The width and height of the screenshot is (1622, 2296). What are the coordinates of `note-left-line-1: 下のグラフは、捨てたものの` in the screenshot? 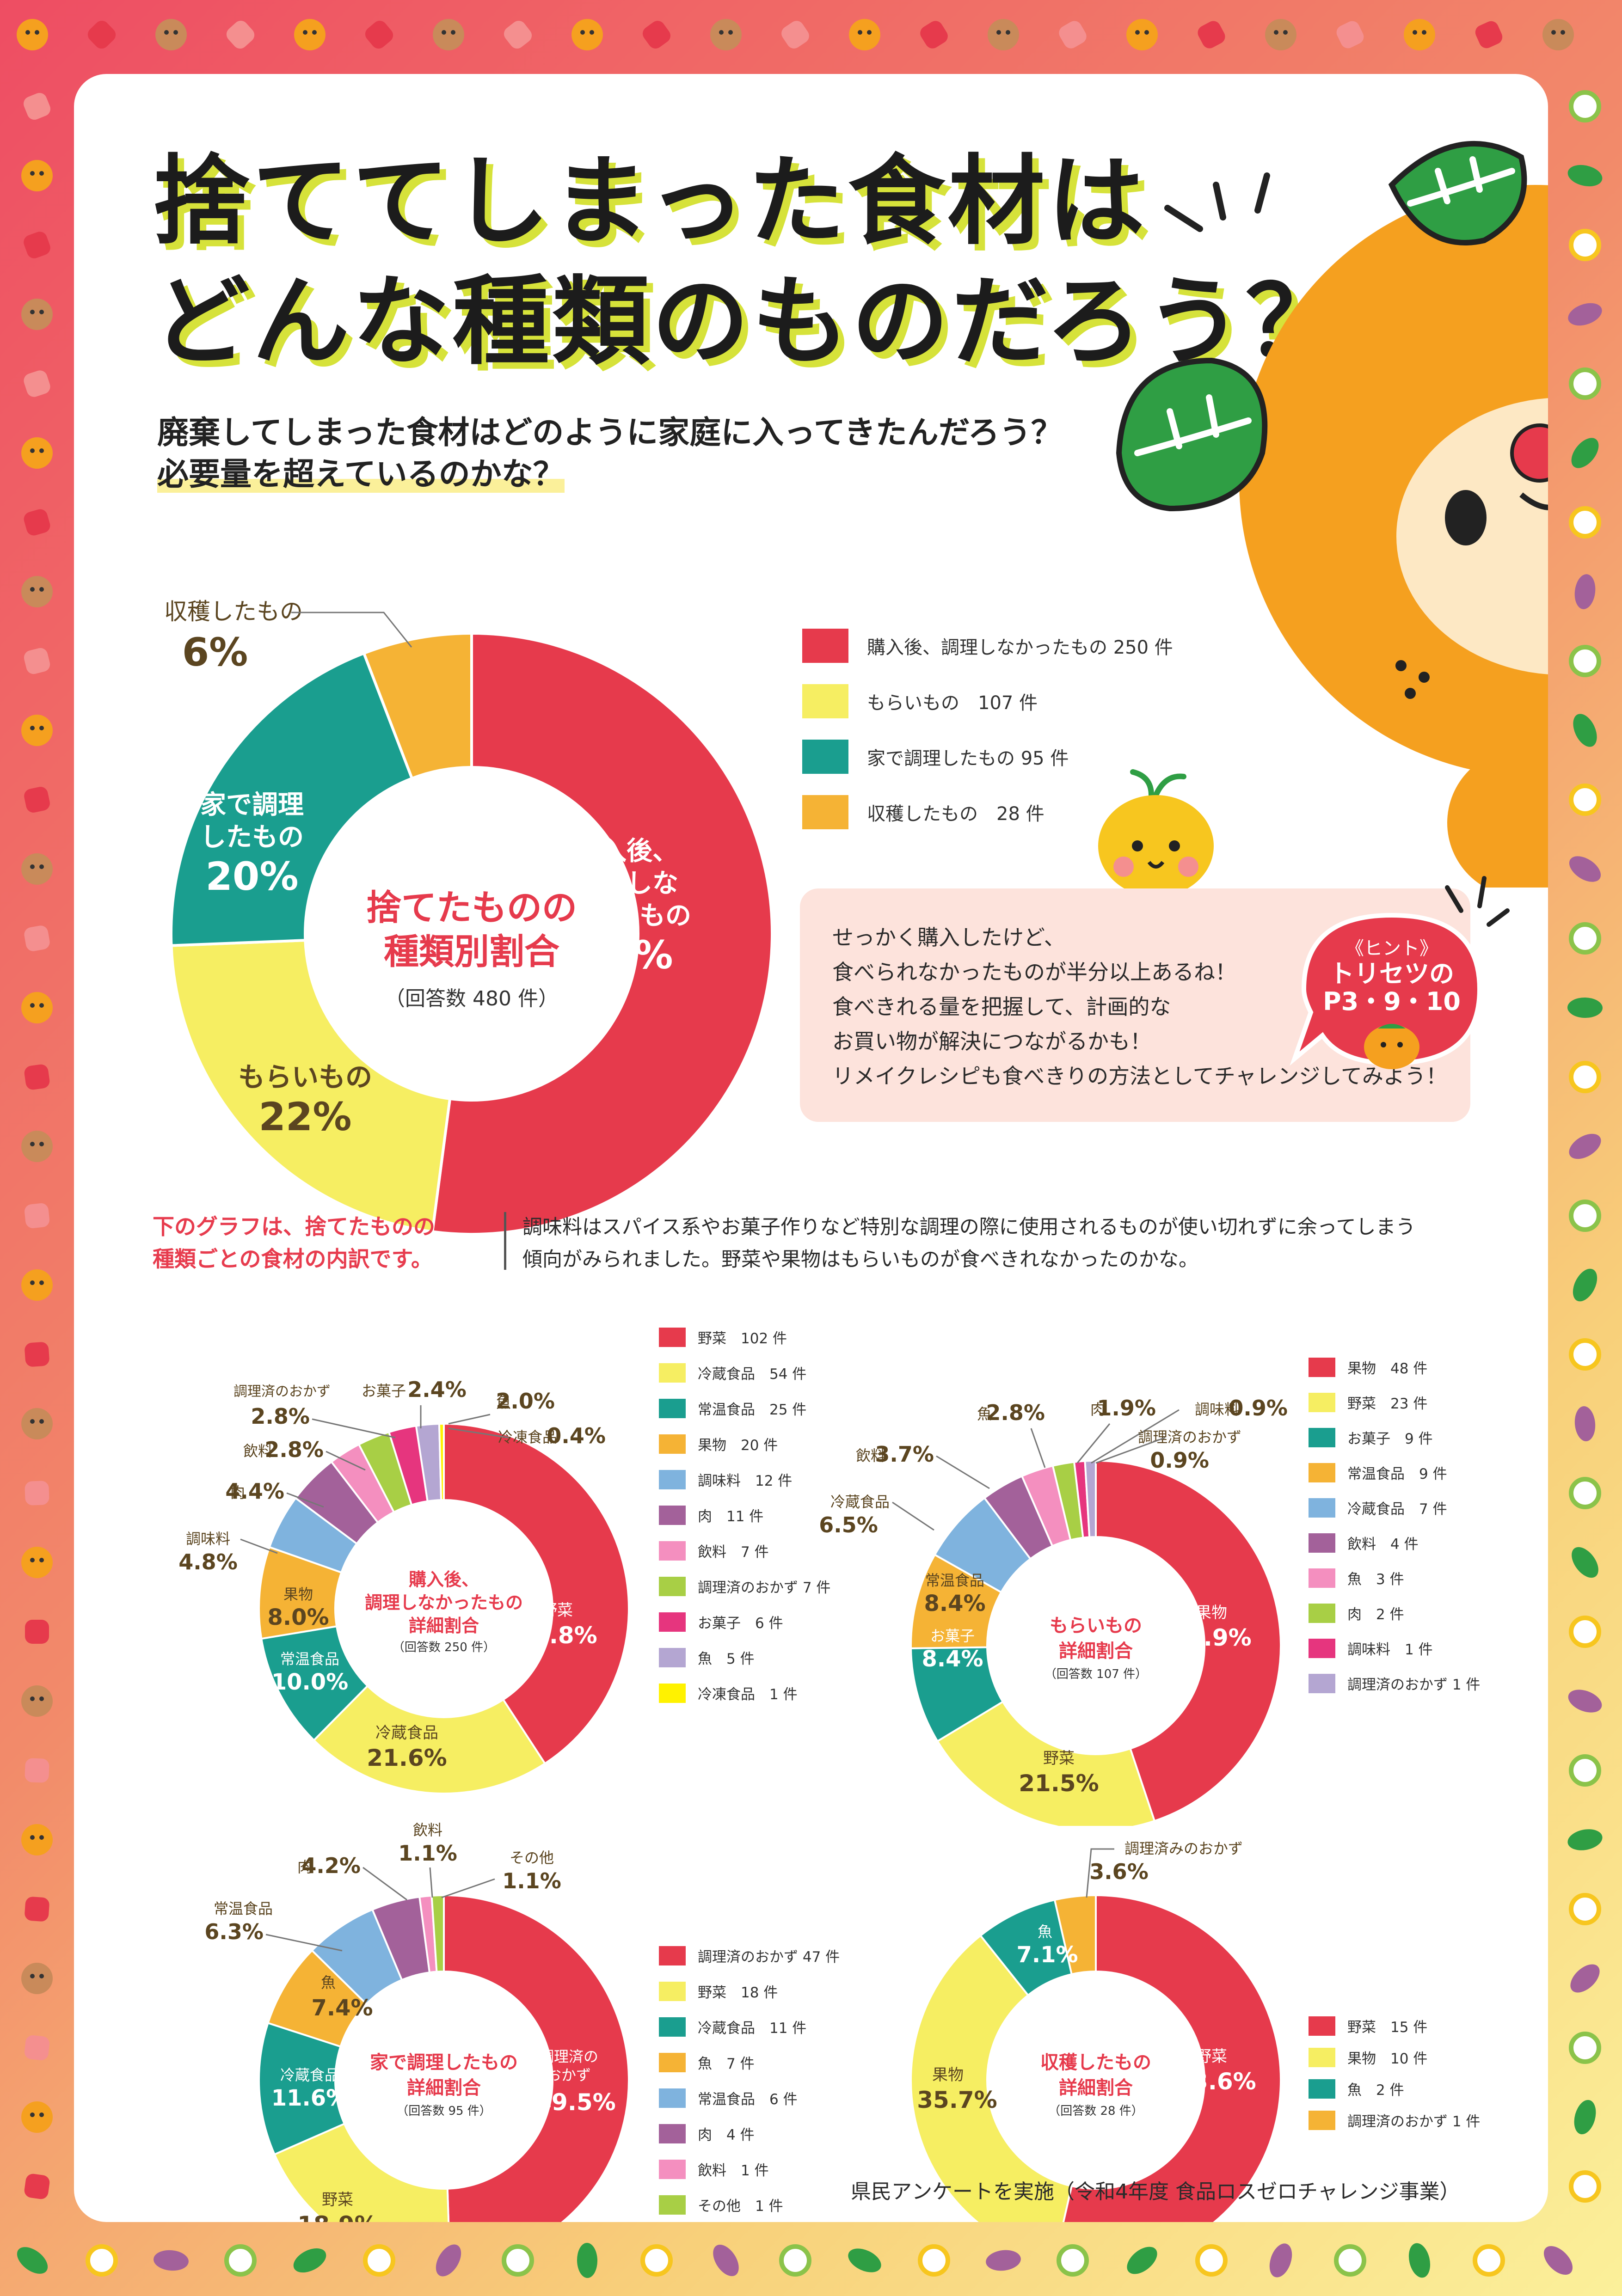 It's located at (294, 1227).